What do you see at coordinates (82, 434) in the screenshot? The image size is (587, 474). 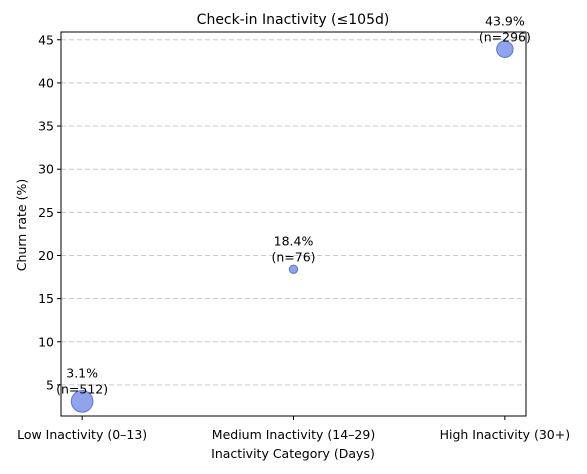 I see `x-tick-label: Low Inactivity (0–13)` at bounding box center [82, 434].